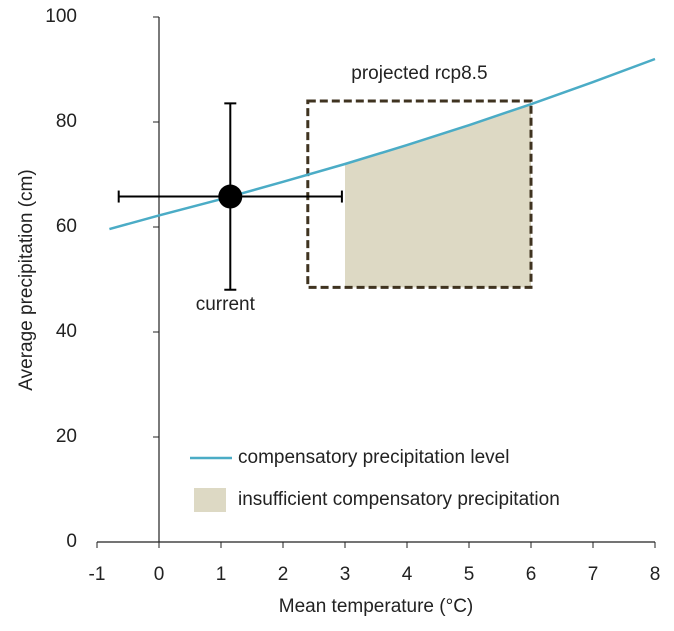  I want to click on x-tick-label: 2, so click(283, 574).